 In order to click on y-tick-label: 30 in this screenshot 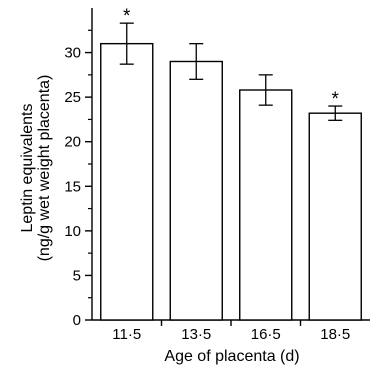, I will do `click(72, 53)`.